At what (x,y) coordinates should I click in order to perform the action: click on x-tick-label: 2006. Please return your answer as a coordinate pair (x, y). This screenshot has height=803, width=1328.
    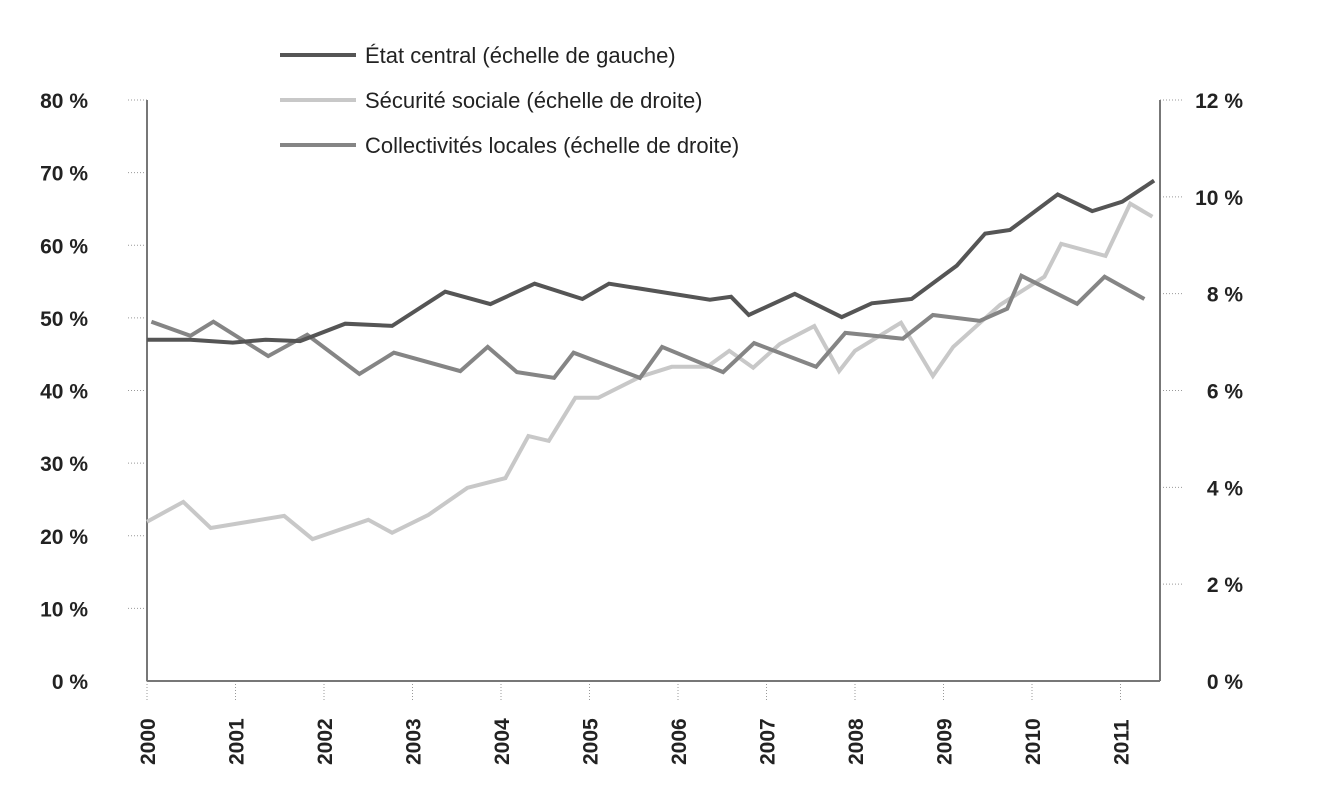
    Looking at the image, I should click on (679, 741).